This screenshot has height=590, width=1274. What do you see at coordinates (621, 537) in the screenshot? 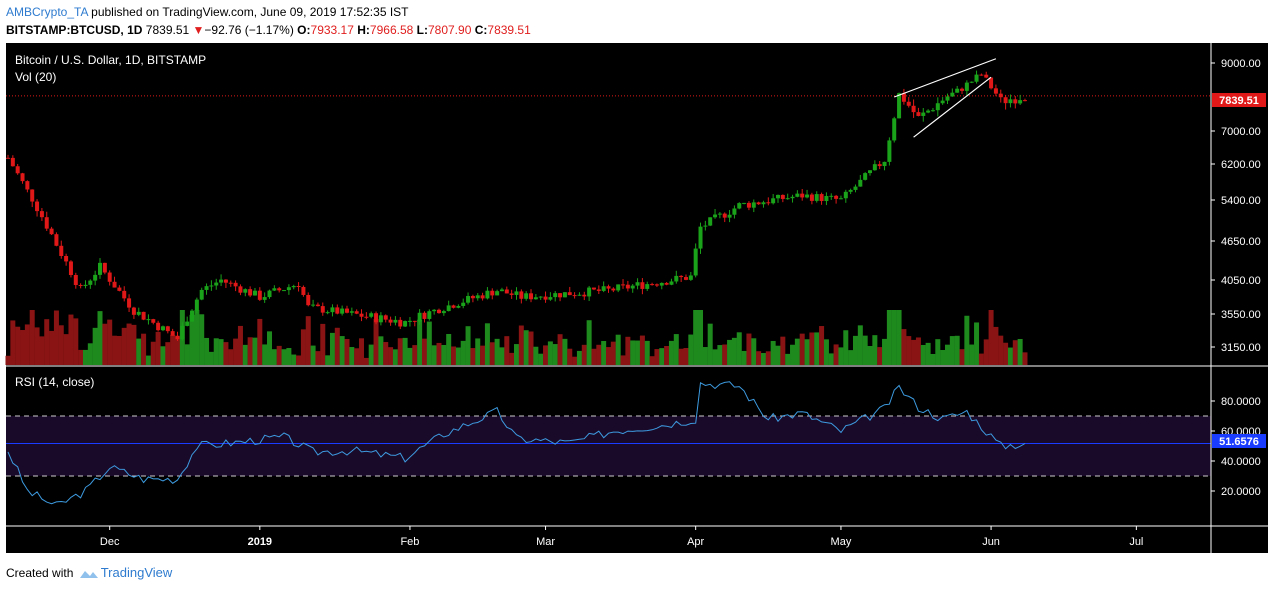
I see `time-axis: Dec 2019 Feb Mar Apr May Jun Jul` at bounding box center [621, 537].